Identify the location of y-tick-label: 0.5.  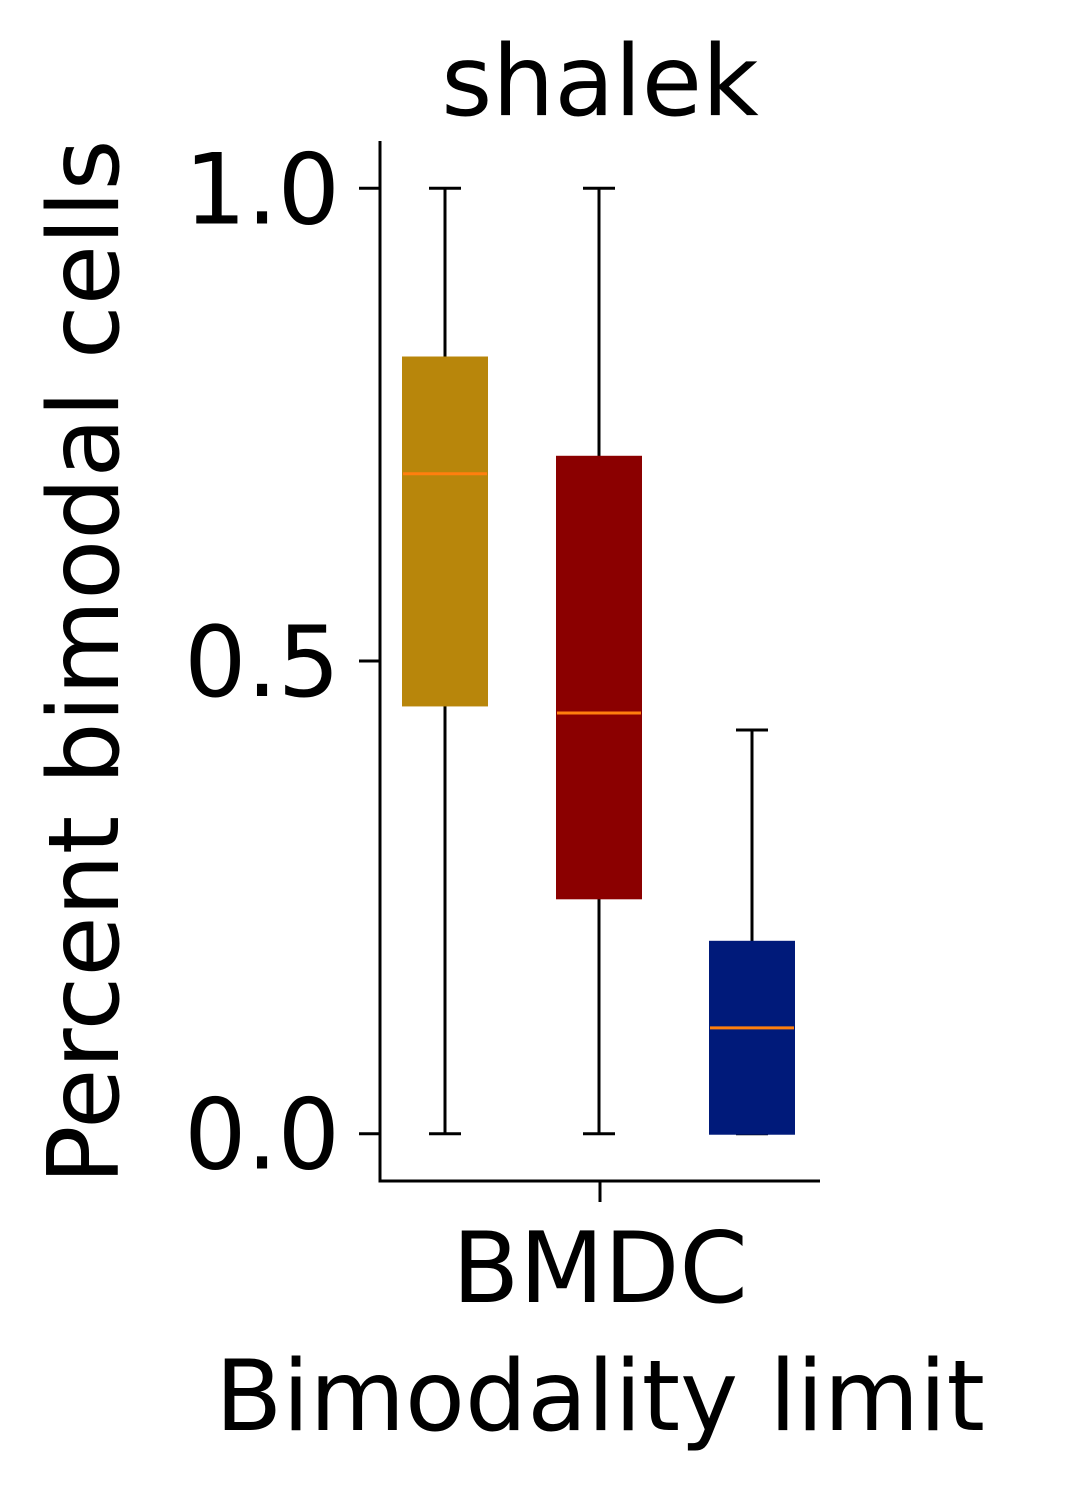
(262, 663).